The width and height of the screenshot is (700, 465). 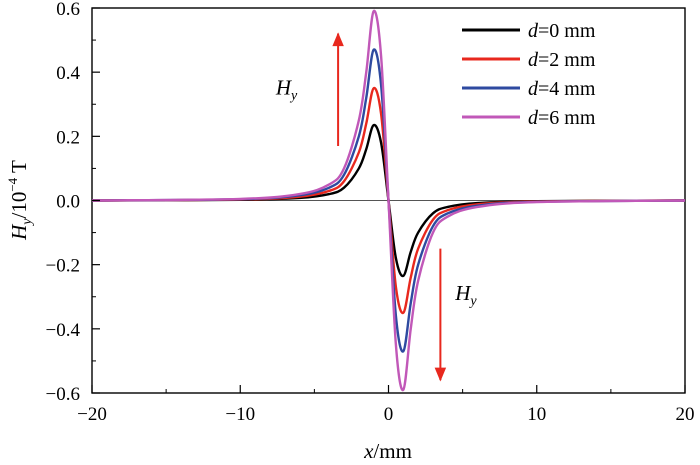 I want to click on x-tick-label: −10, so click(x=240, y=414).